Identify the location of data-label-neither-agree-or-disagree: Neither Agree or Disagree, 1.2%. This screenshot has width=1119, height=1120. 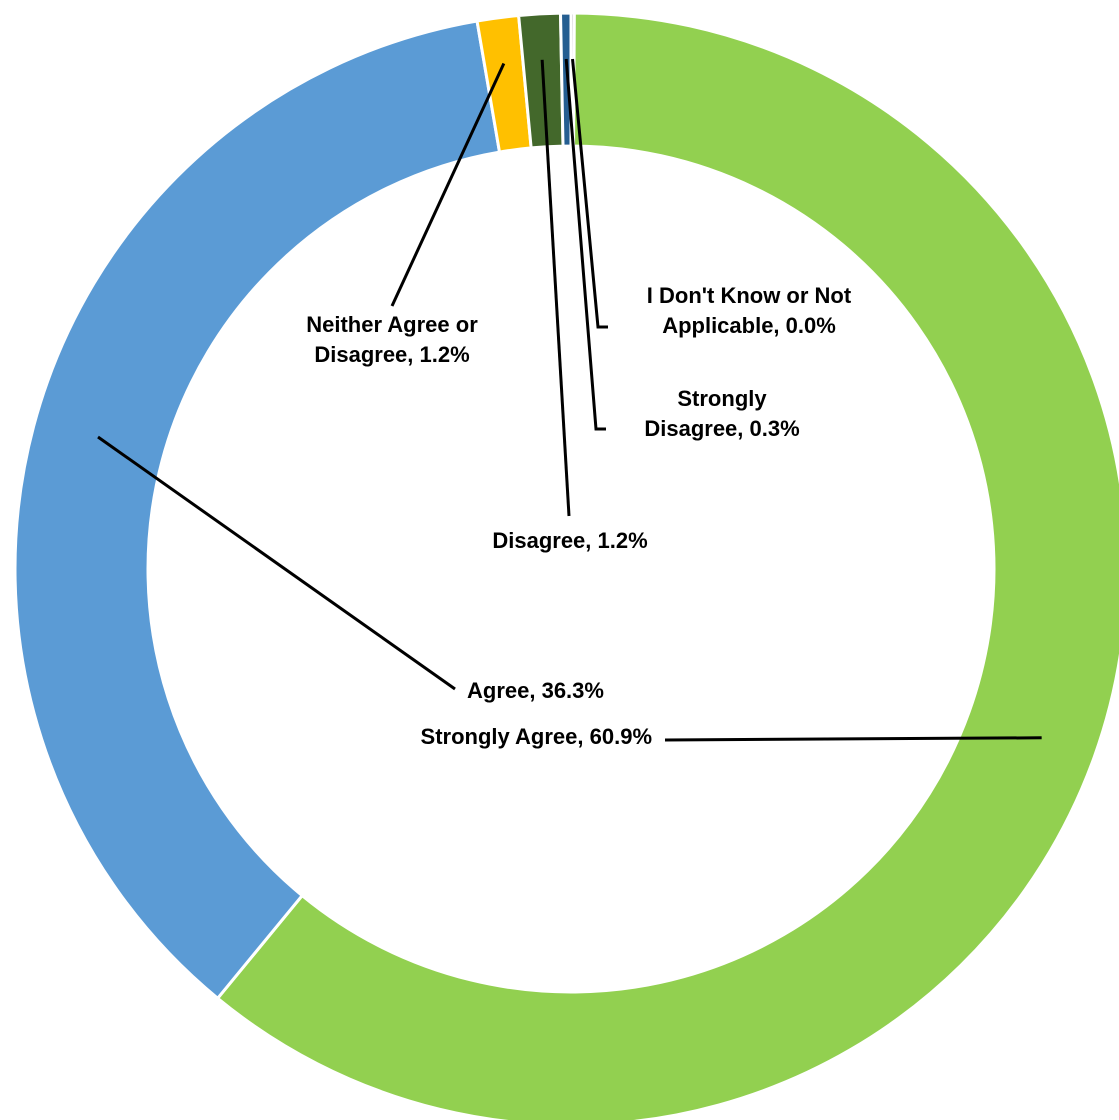
(392, 339).